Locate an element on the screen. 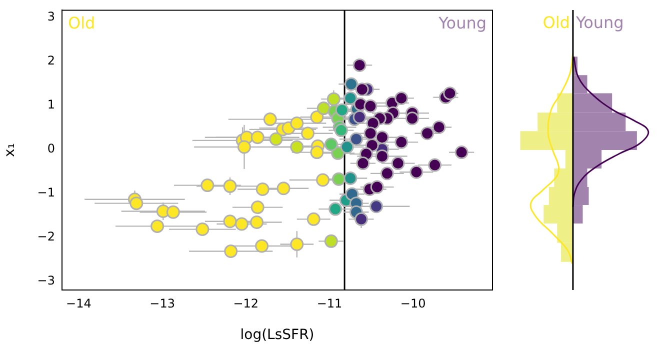  y-tick-label: 2 is located at coordinates (51, 60).